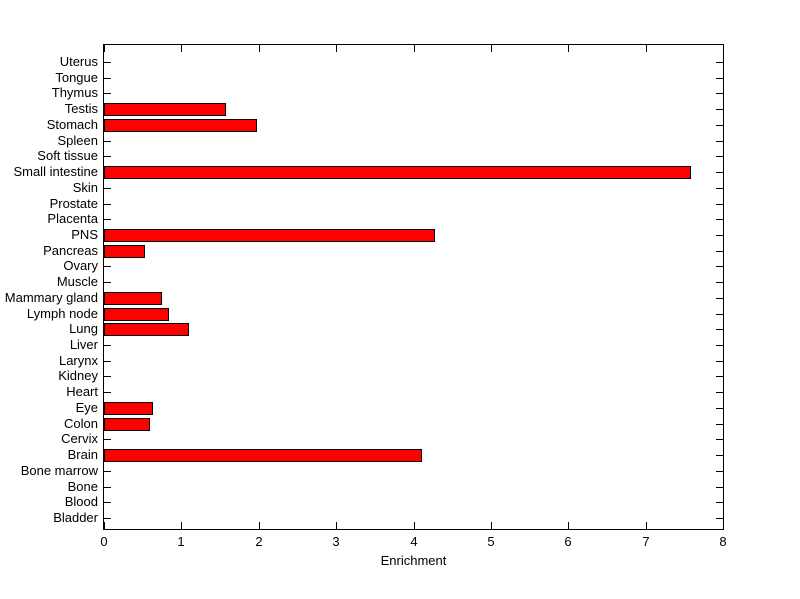  Describe the element at coordinates (75, 517) in the screenshot. I see `y-tick-label: Bladder` at that location.